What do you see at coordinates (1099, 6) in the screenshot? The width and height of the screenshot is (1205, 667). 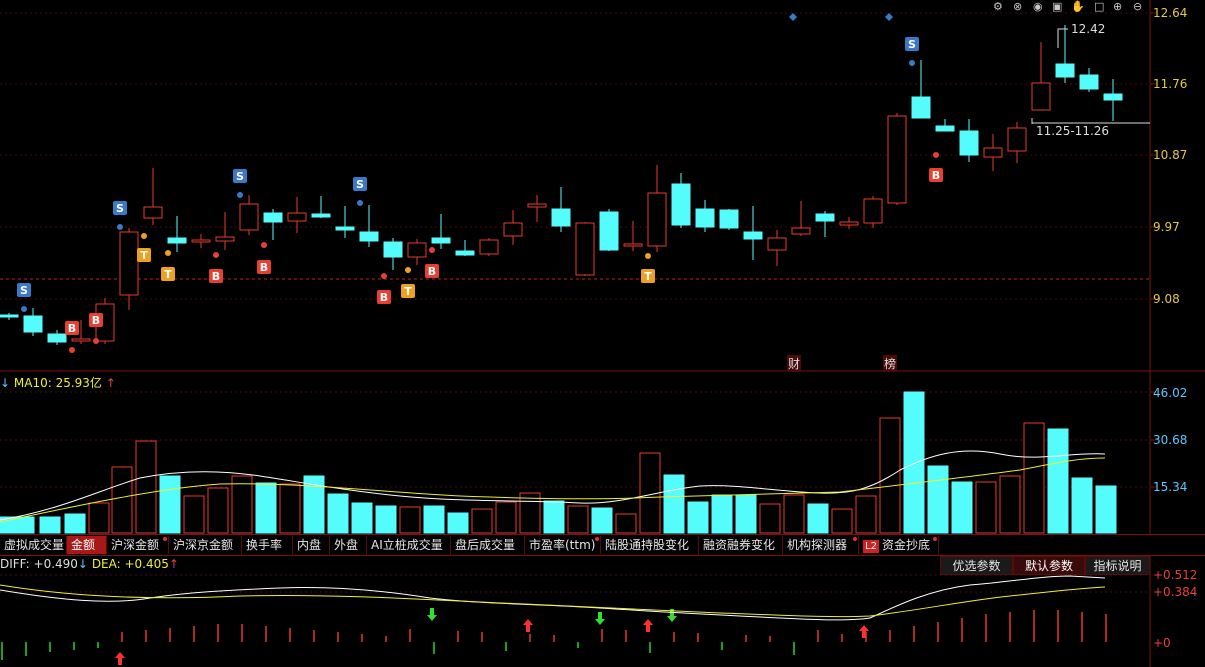 I see `maximize-icon: □` at bounding box center [1099, 6].